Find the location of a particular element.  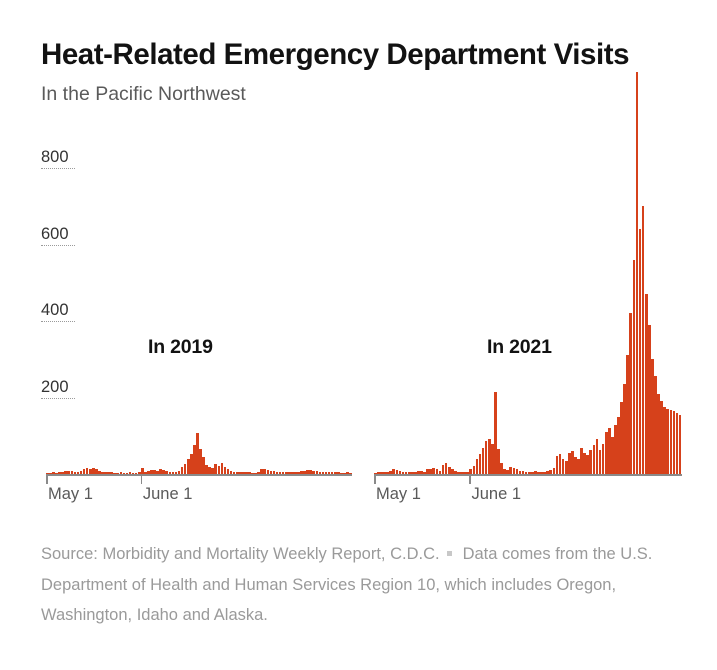

x-axis-label-may-1: May 1 is located at coordinates (398, 494).